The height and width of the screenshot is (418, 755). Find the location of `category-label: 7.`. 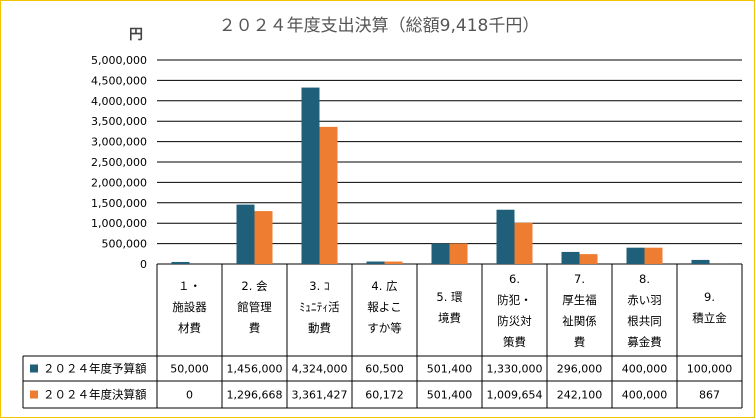

category-label: 7. is located at coordinates (579, 279).